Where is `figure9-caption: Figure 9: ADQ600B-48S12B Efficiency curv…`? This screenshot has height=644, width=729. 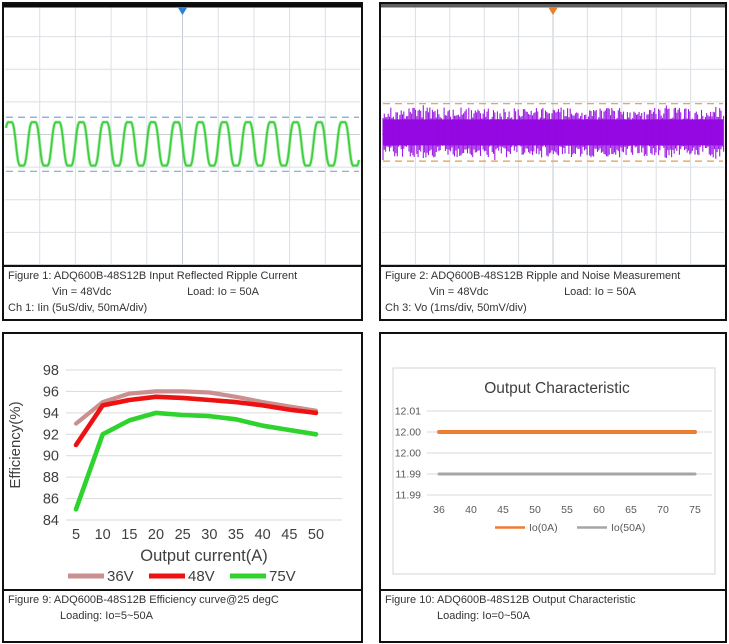 figure9-caption: Figure 9: ADQ600B-48S12B Efficiency curv… is located at coordinates (182, 615).